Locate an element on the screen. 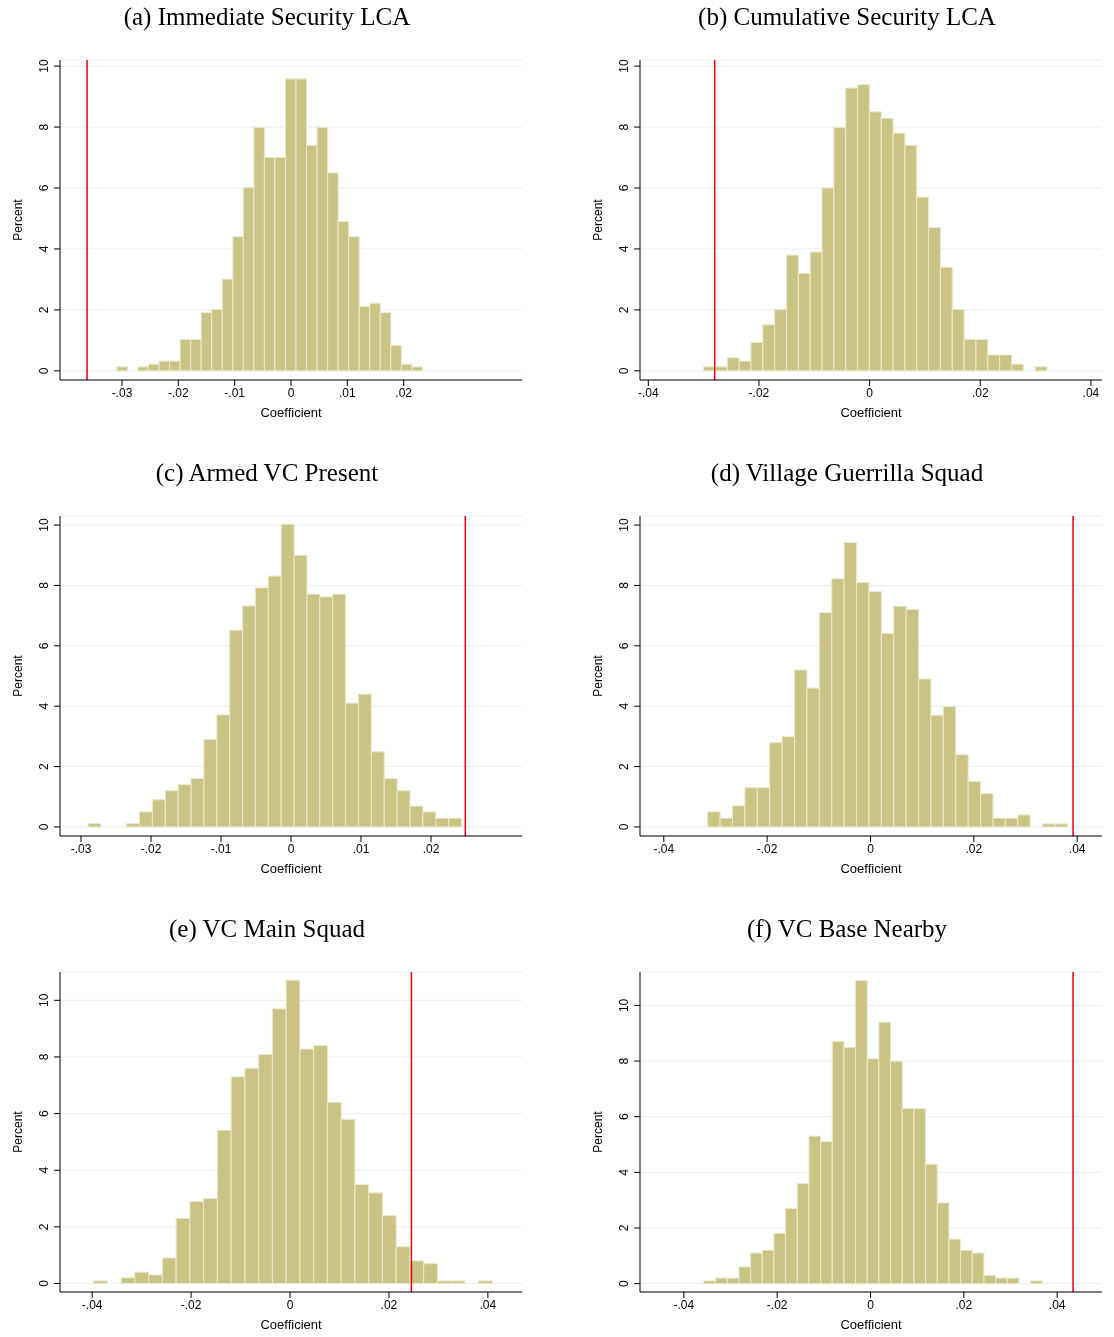  chart-title: (e) VC Main Squad is located at coordinates (266, 929).